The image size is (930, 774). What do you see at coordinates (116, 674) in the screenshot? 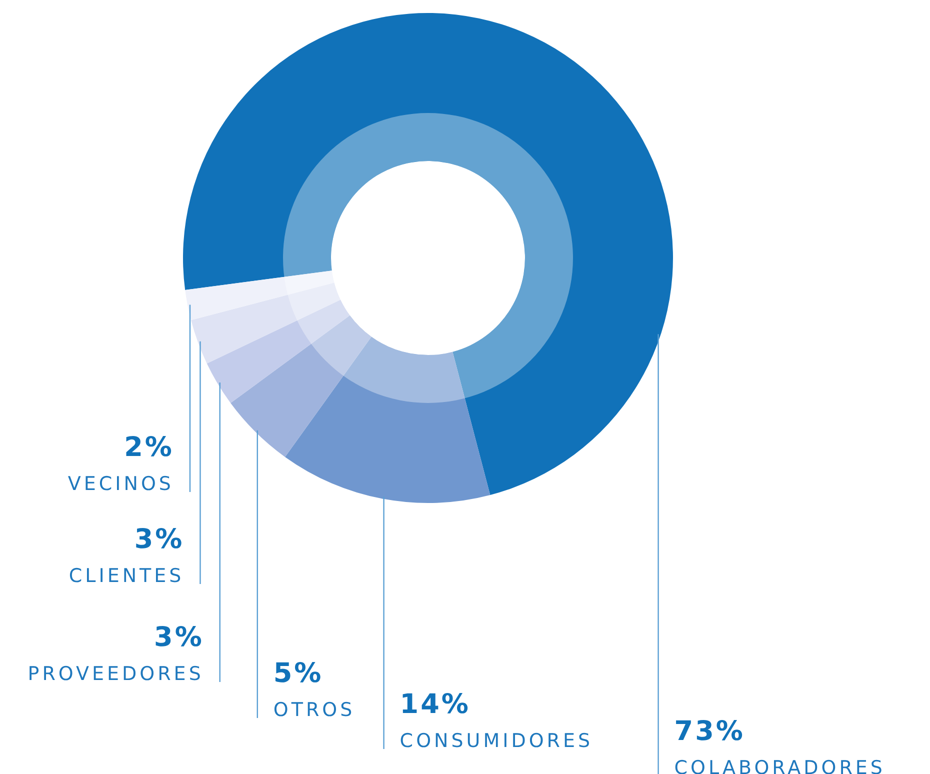
I see `slice-label: PROVEEDORES` at bounding box center [116, 674].